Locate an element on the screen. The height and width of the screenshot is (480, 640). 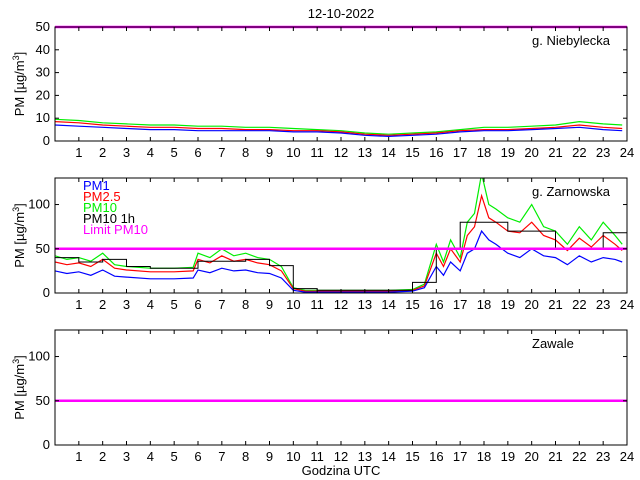
y-tick-label: 10 is located at coordinates (43, 117).